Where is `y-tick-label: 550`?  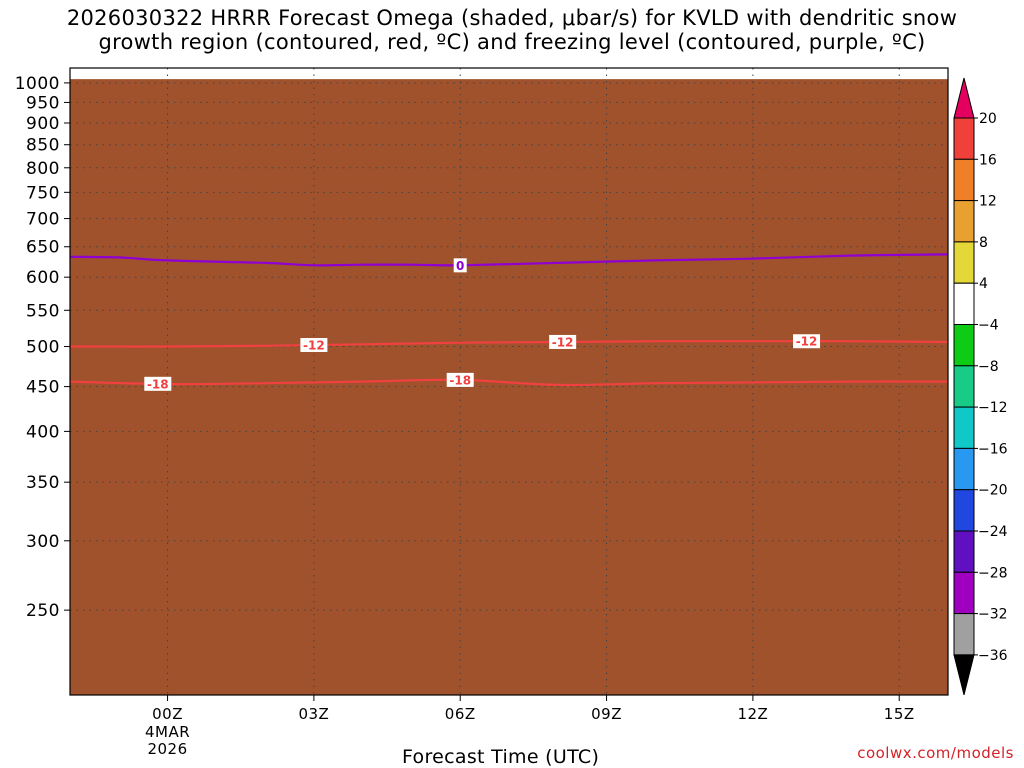 y-tick-label: 550 is located at coordinates (43, 311).